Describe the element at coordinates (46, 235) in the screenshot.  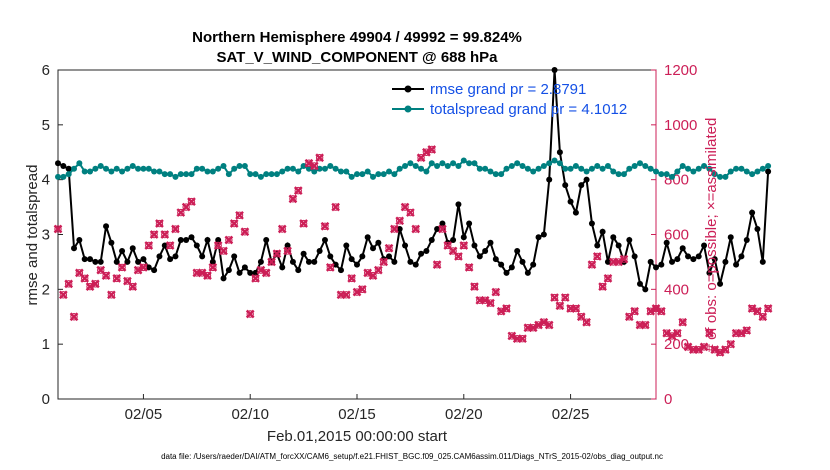
I see `y-left-tick-label: 3` at that location.